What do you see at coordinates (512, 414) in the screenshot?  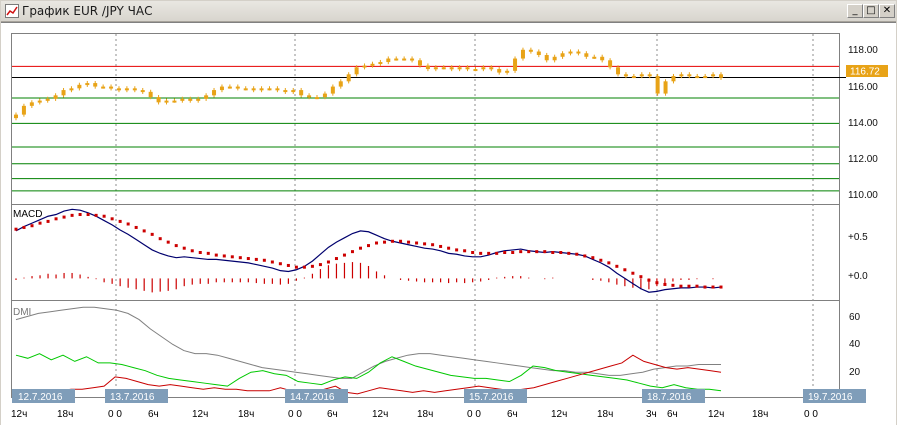 I see `x-tick-label: 6ч` at bounding box center [512, 414].